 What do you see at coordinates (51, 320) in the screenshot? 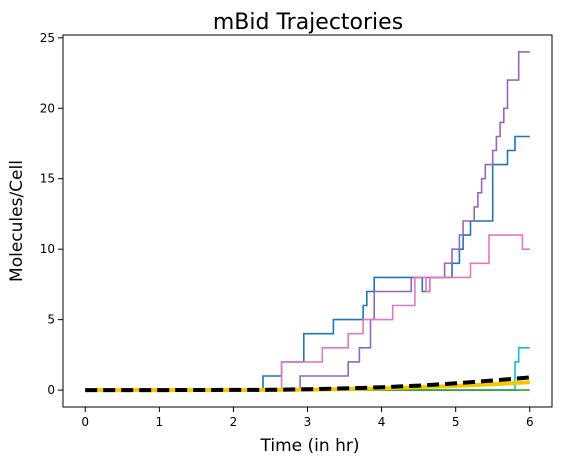
I see `y-tick-label: 5` at bounding box center [51, 320].